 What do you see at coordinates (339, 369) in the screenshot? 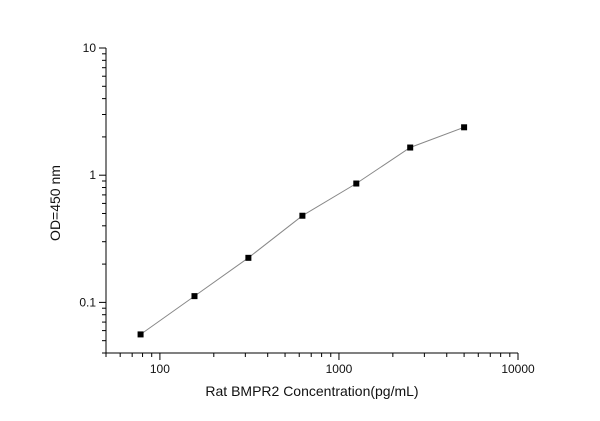
I see `x-tick-label: 1000` at bounding box center [339, 369].